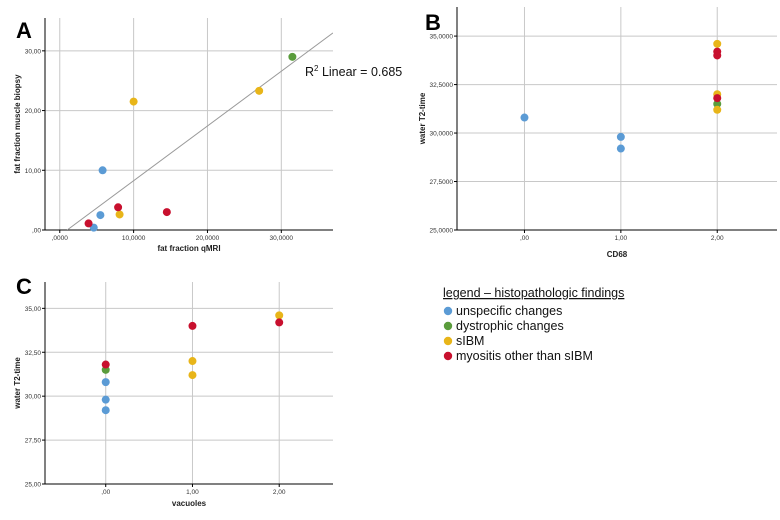  Describe the element at coordinates (448, 311) in the screenshot. I see `legend-marker-unspecific` at that location.